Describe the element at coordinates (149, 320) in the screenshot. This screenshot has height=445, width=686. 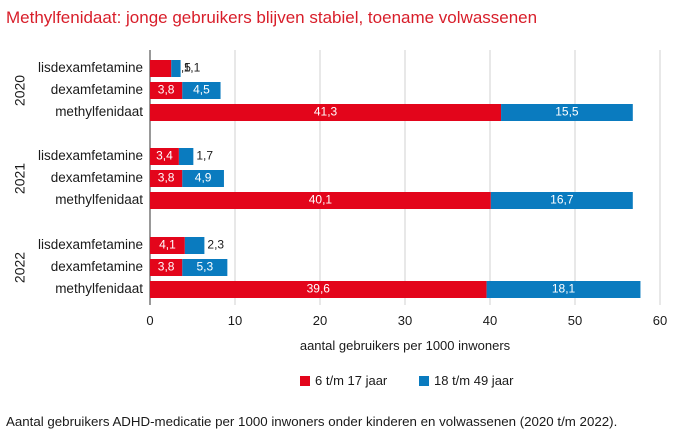
I see `x-tick-label: 0` at that location.